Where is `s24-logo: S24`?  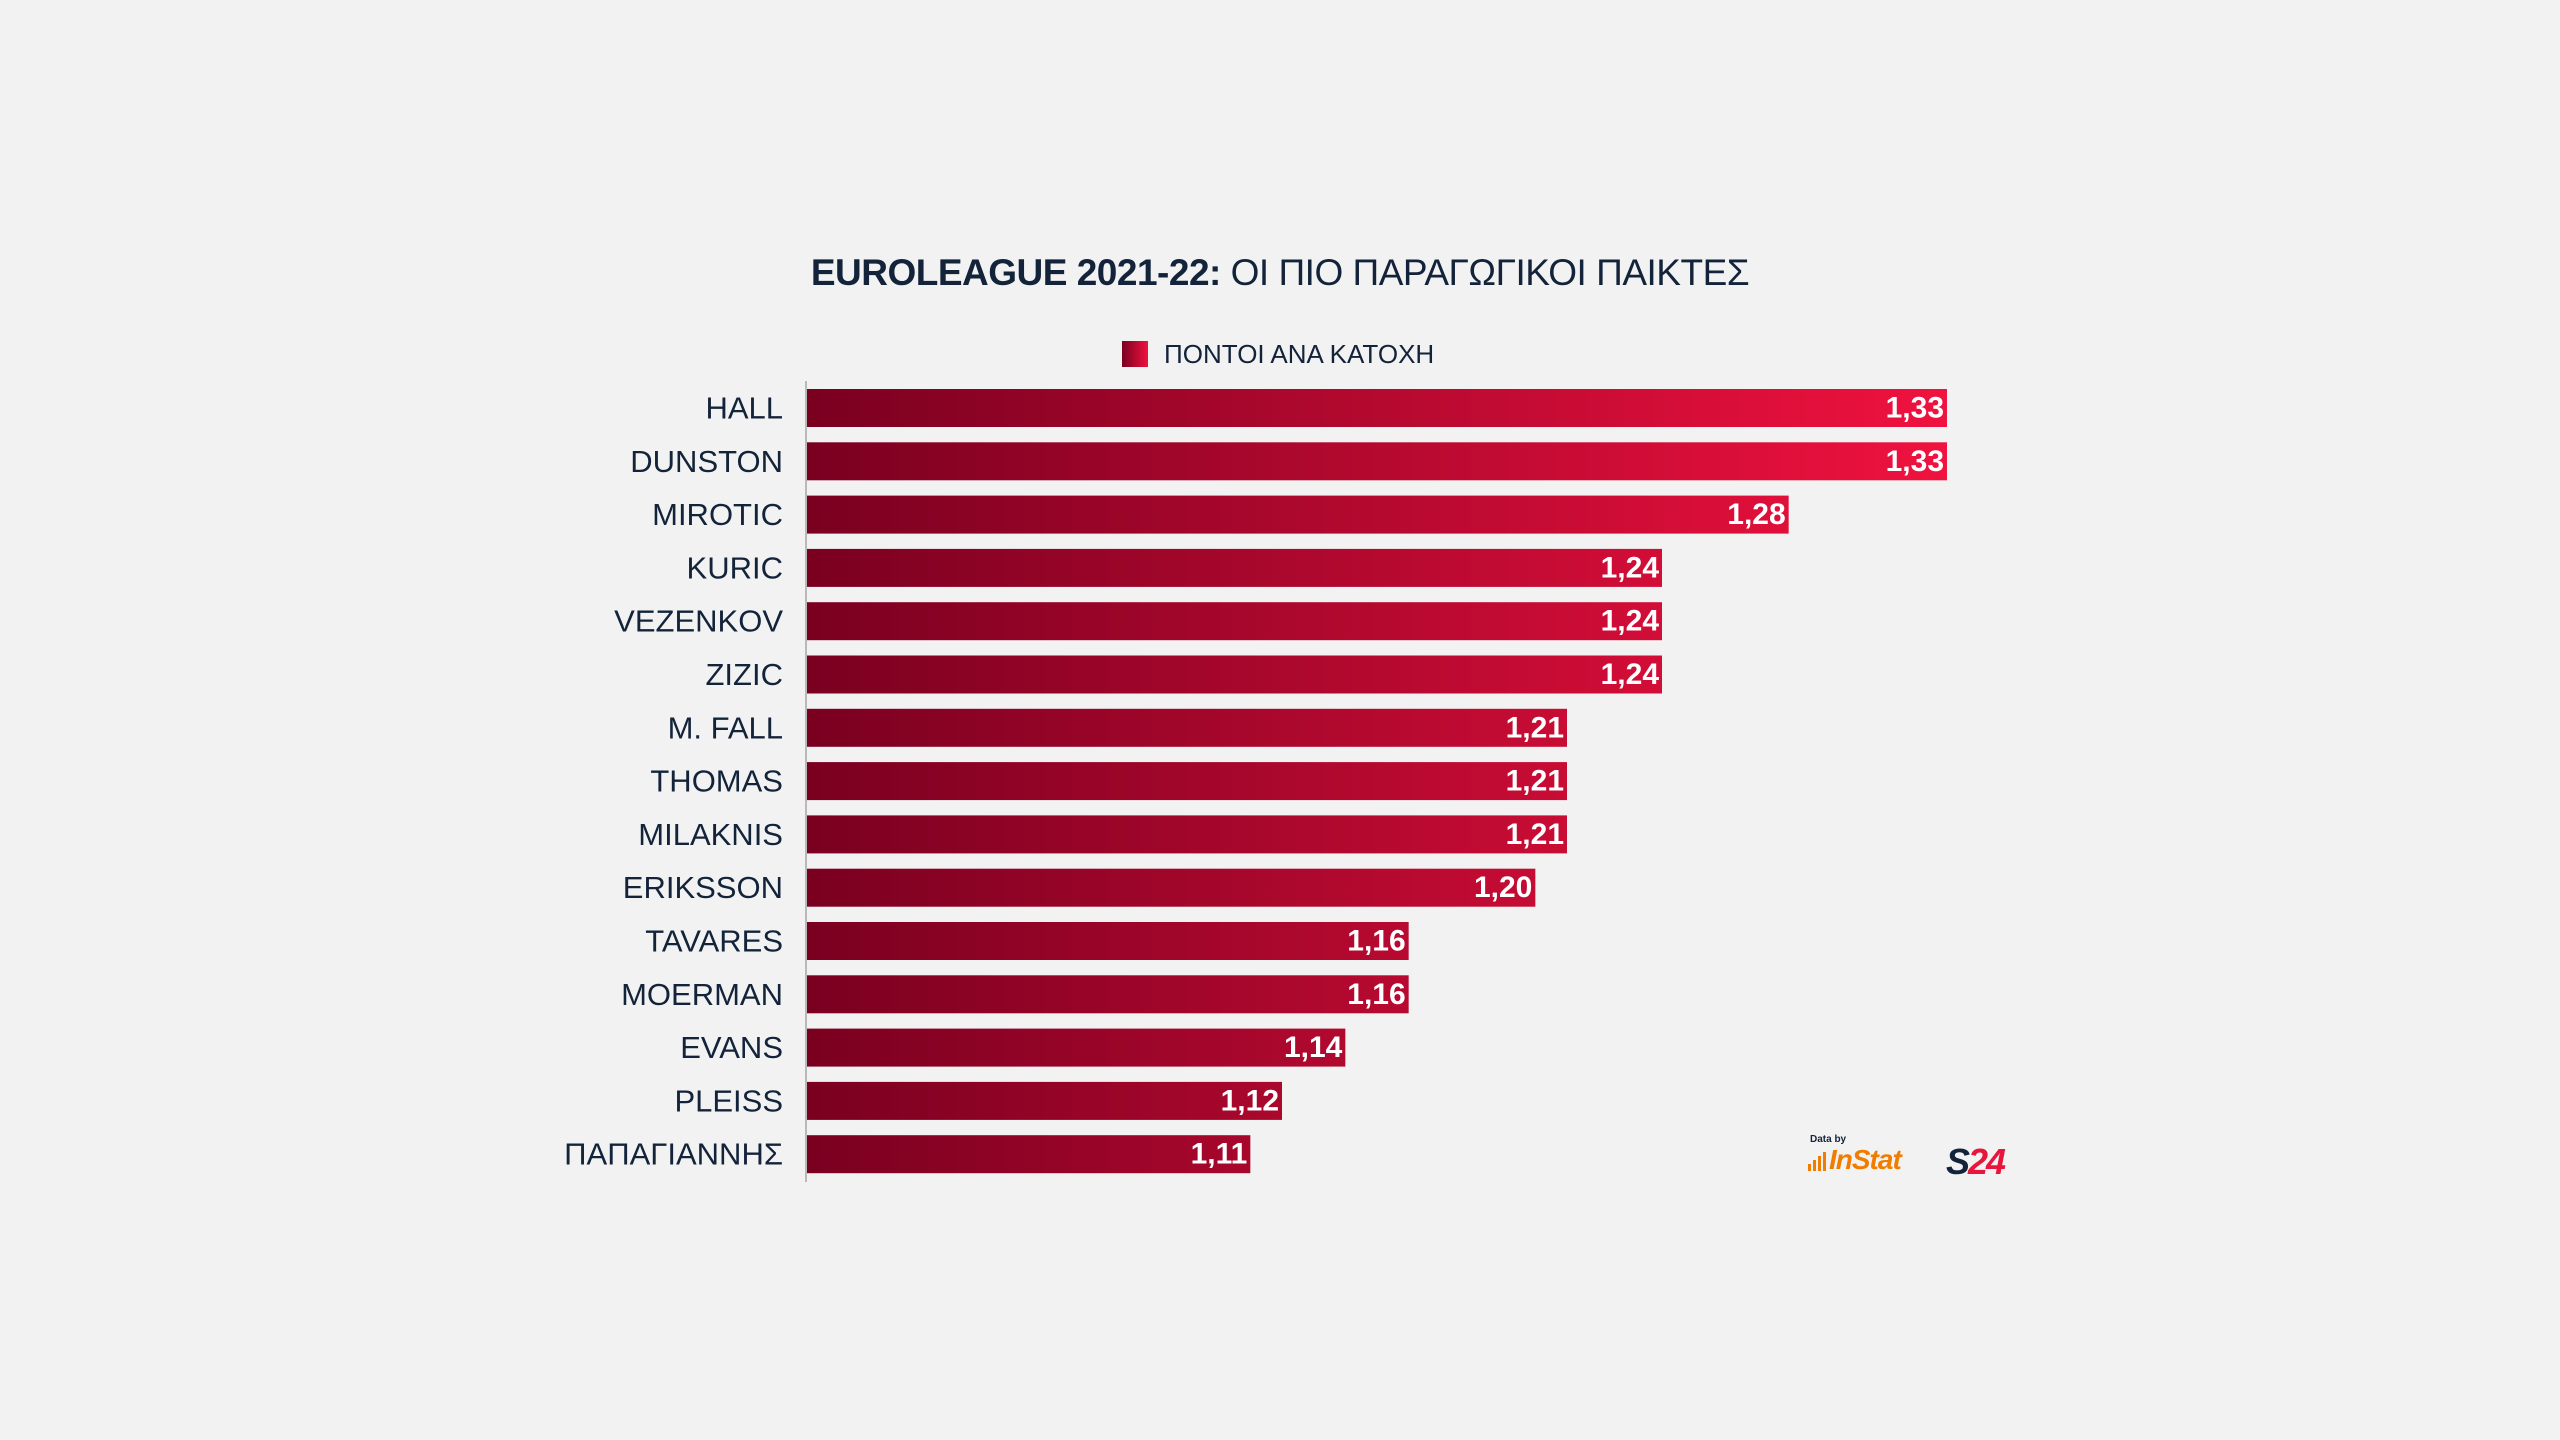 s24-logo: S24 is located at coordinates (1976, 1161).